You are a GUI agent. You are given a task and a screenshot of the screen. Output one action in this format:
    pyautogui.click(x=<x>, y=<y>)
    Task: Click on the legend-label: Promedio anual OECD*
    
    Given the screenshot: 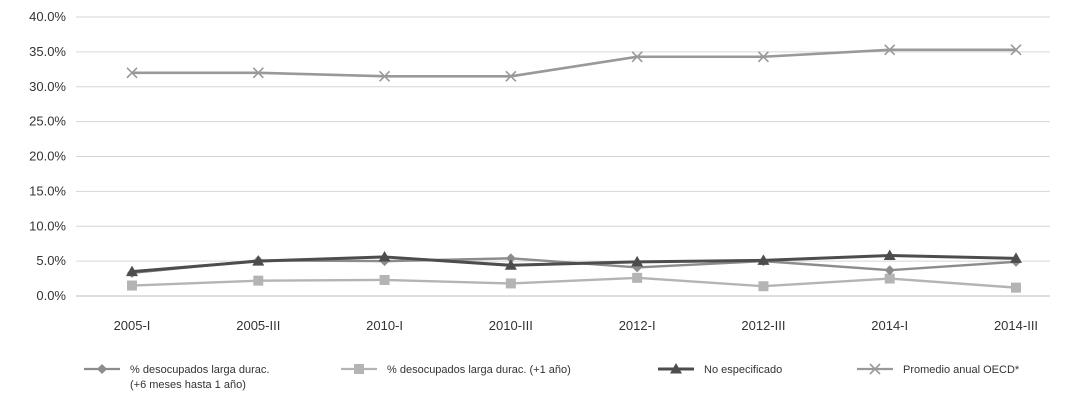 What is the action you would take?
    pyautogui.click(x=961, y=370)
    